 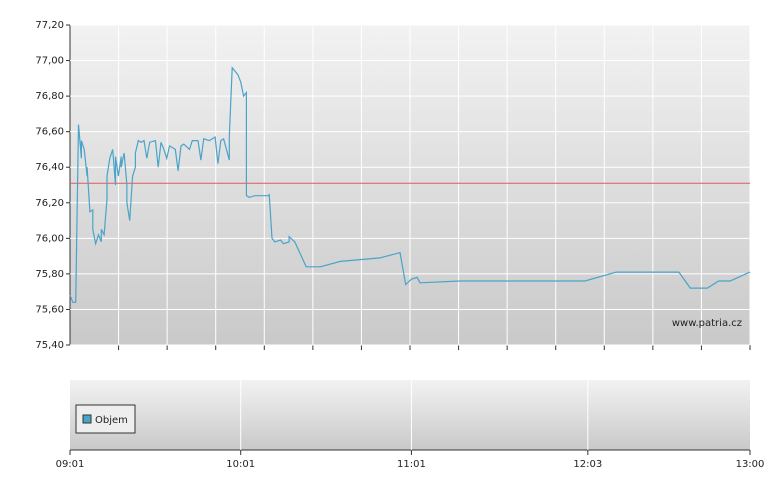 What do you see at coordinates (750, 464) in the screenshot?
I see `x-tick-label: 13:00` at bounding box center [750, 464].